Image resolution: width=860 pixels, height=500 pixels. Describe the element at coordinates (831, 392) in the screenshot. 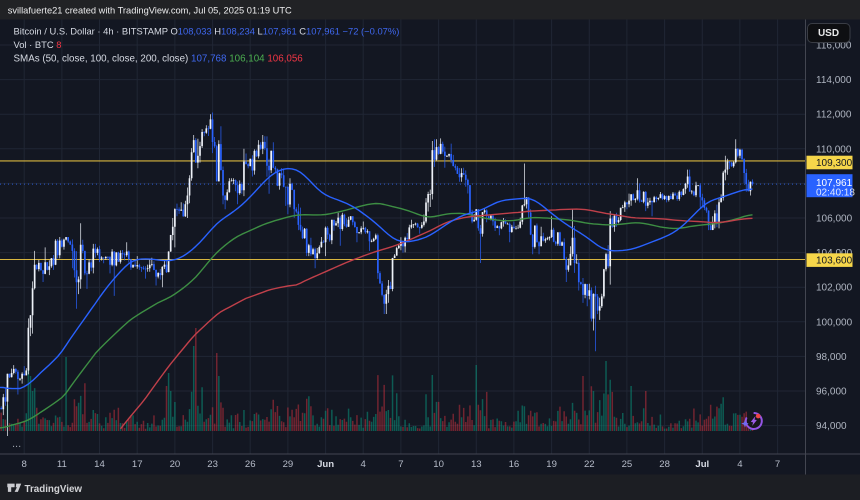

I see `svg-text: 96,000` at that location.